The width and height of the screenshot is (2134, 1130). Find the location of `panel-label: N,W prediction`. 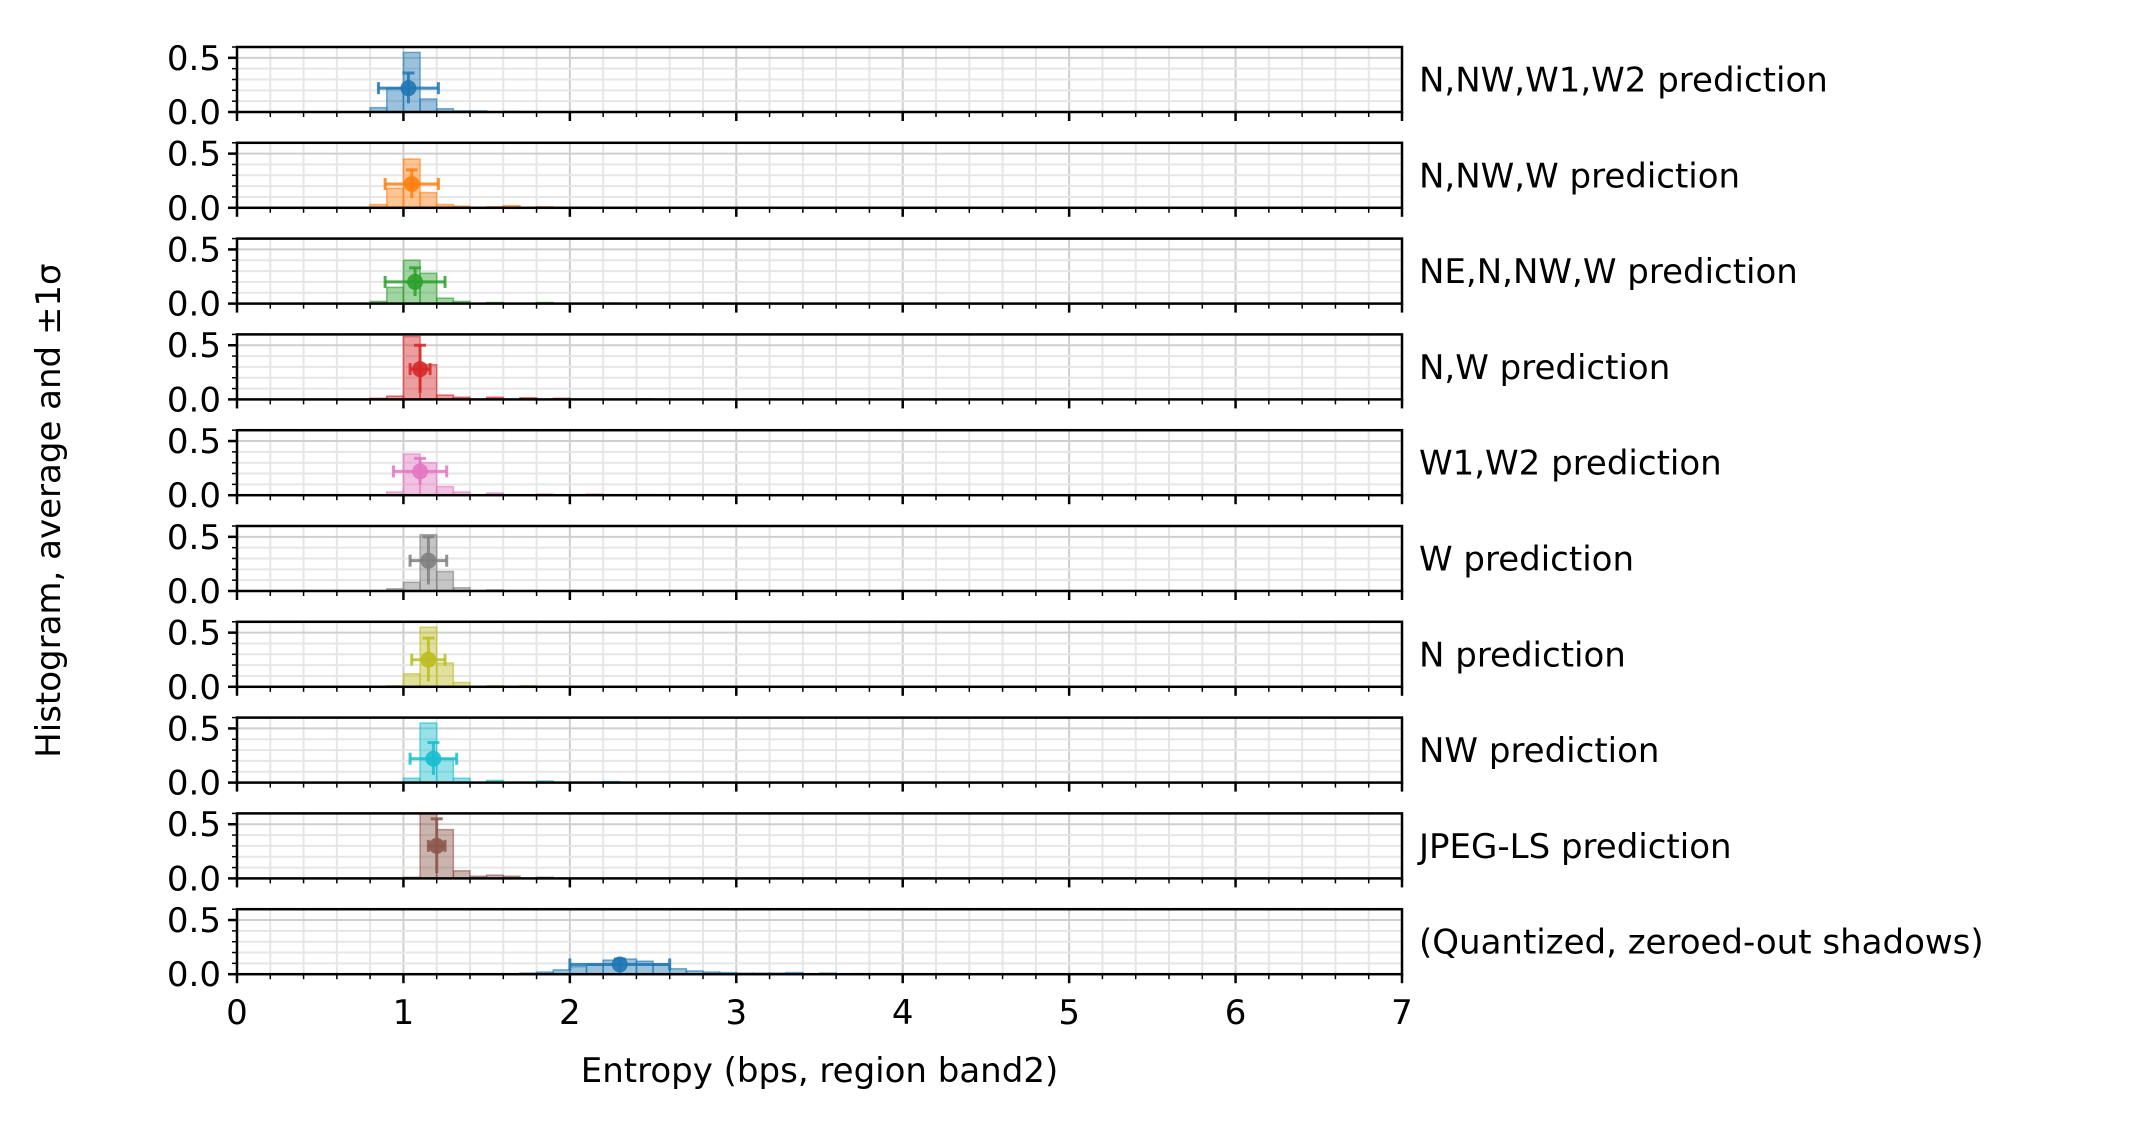

panel-label: N,W prediction is located at coordinates (1544, 368).